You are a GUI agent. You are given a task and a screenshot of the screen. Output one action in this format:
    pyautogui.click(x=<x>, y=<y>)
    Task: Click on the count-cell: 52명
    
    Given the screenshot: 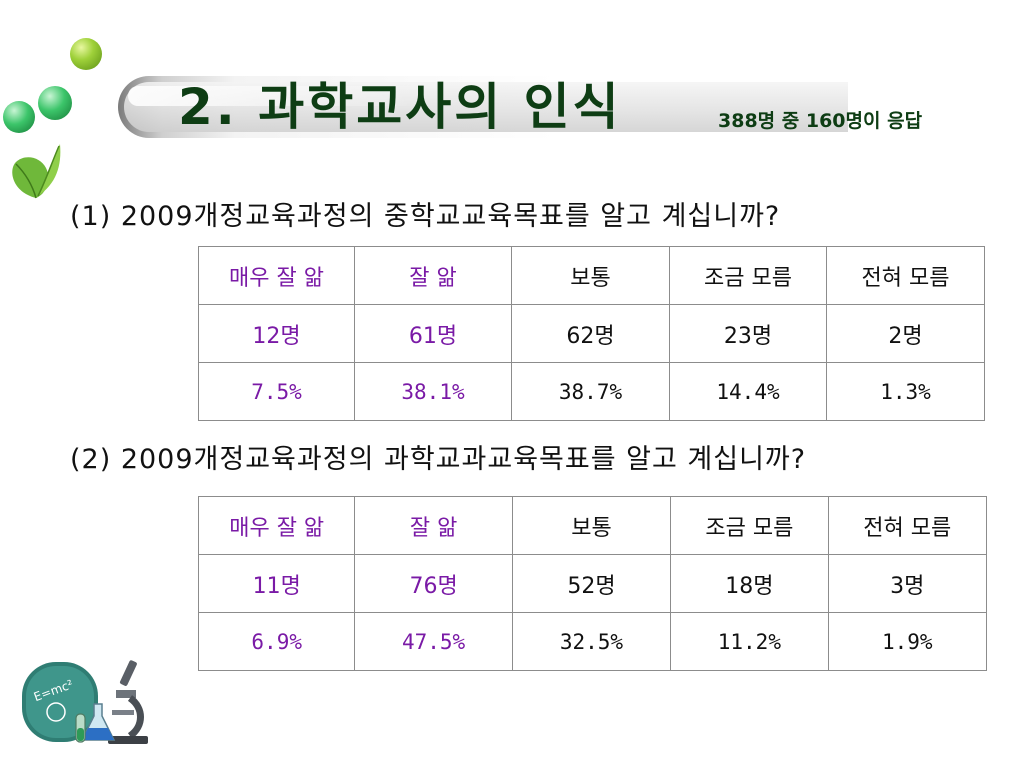 What is the action you would take?
    pyautogui.click(x=591, y=583)
    